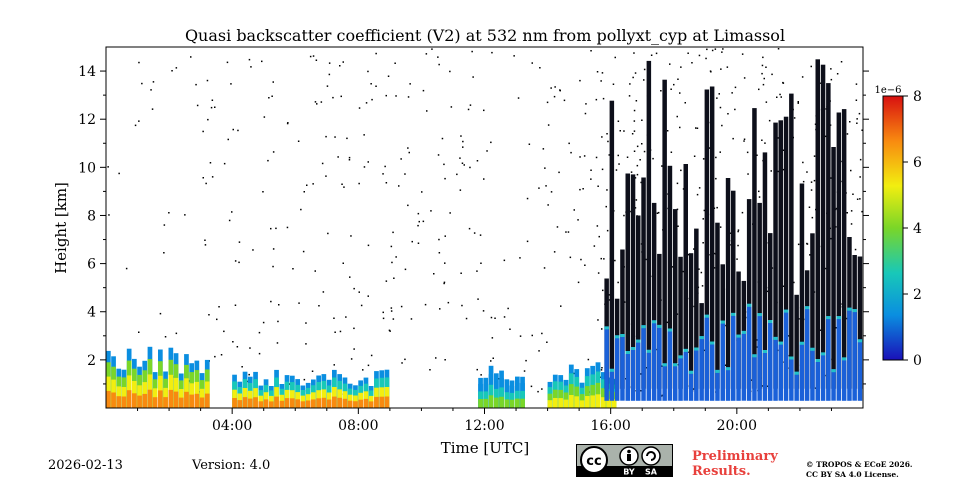  What do you see at coordinates (624, 460) in the screenshot?
I see `cc-license-badge: cc BY SA` at bounding box center [624, 460].